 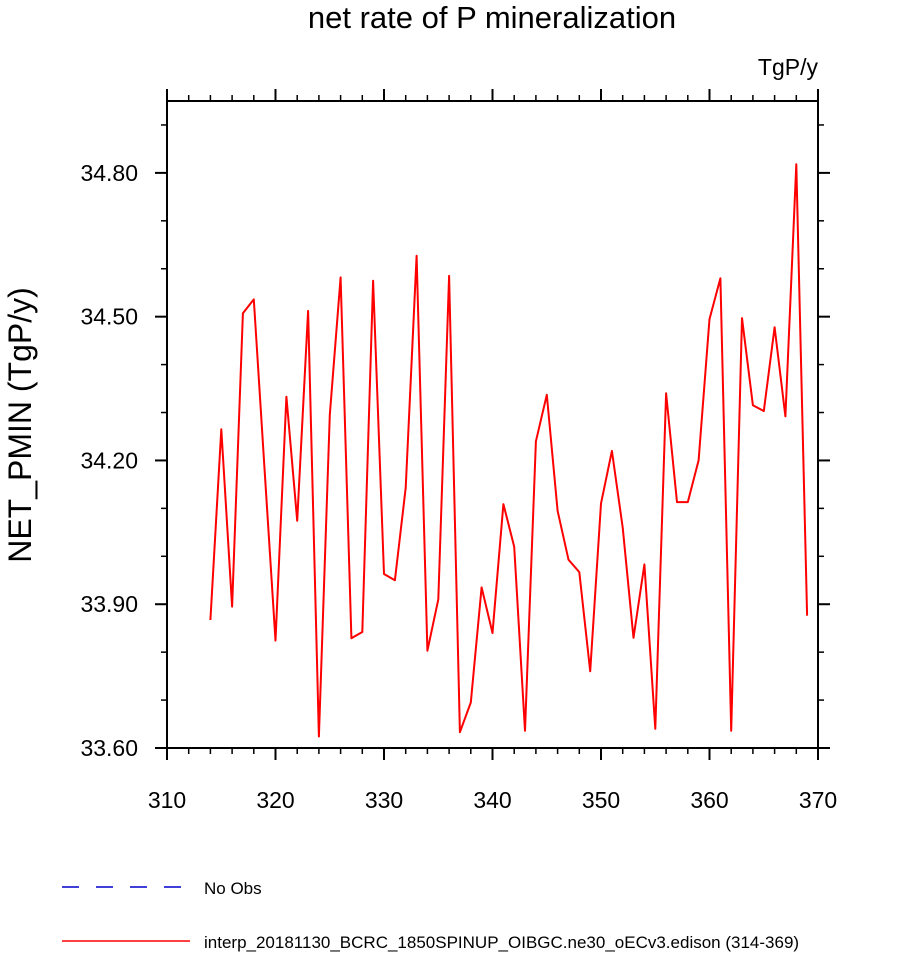 What do you see at coordinates (109, 748) in the screenshot?
I see `y-tick-label: 33.60` at bounding box center [109, 748].